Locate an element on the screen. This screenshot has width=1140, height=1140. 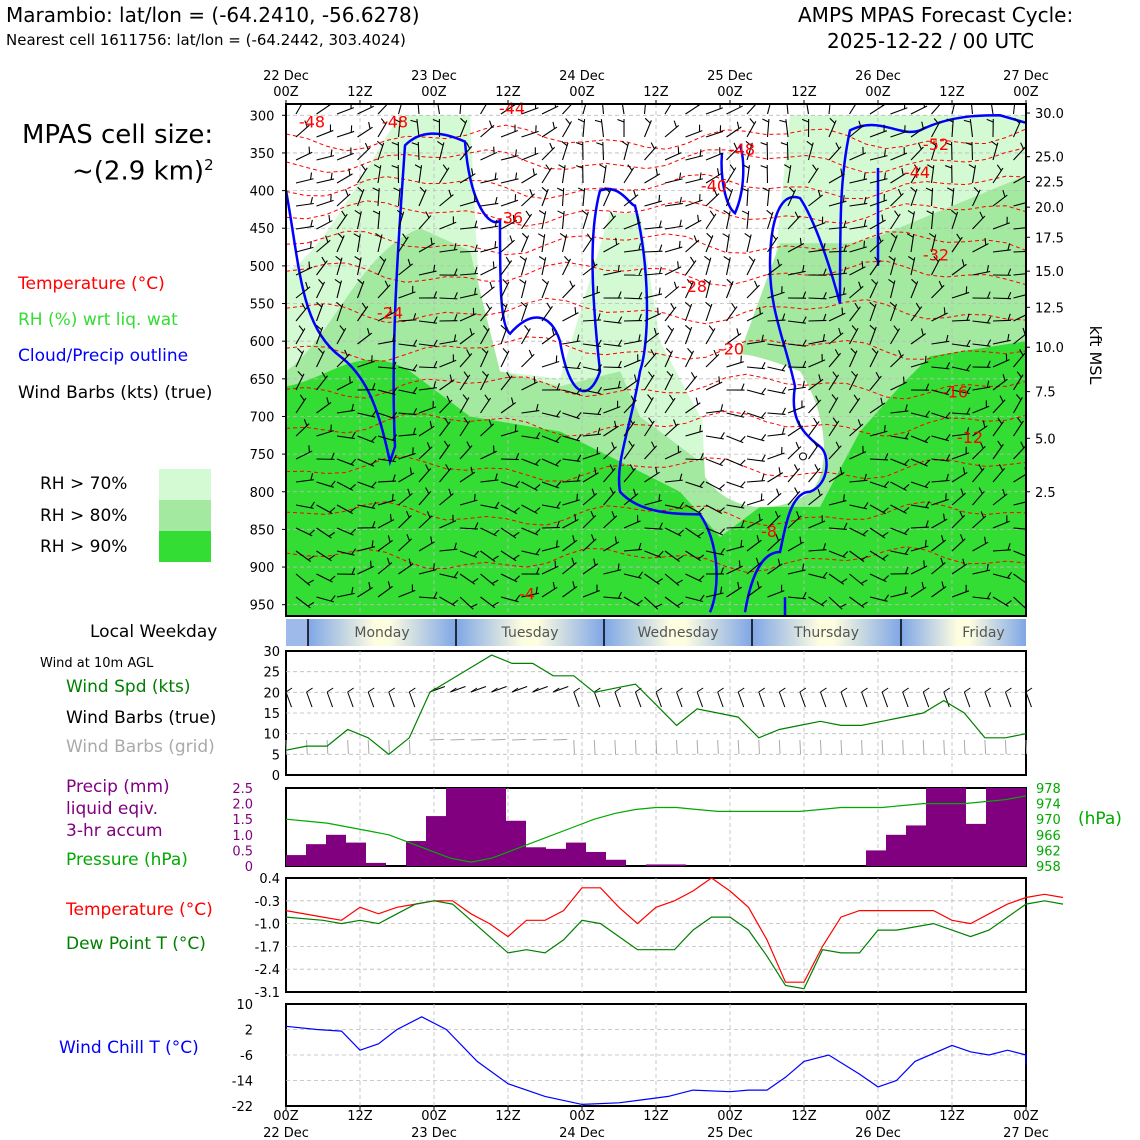
bottom-date-label: 27 Dec is located at coordinates (1026, 1133).